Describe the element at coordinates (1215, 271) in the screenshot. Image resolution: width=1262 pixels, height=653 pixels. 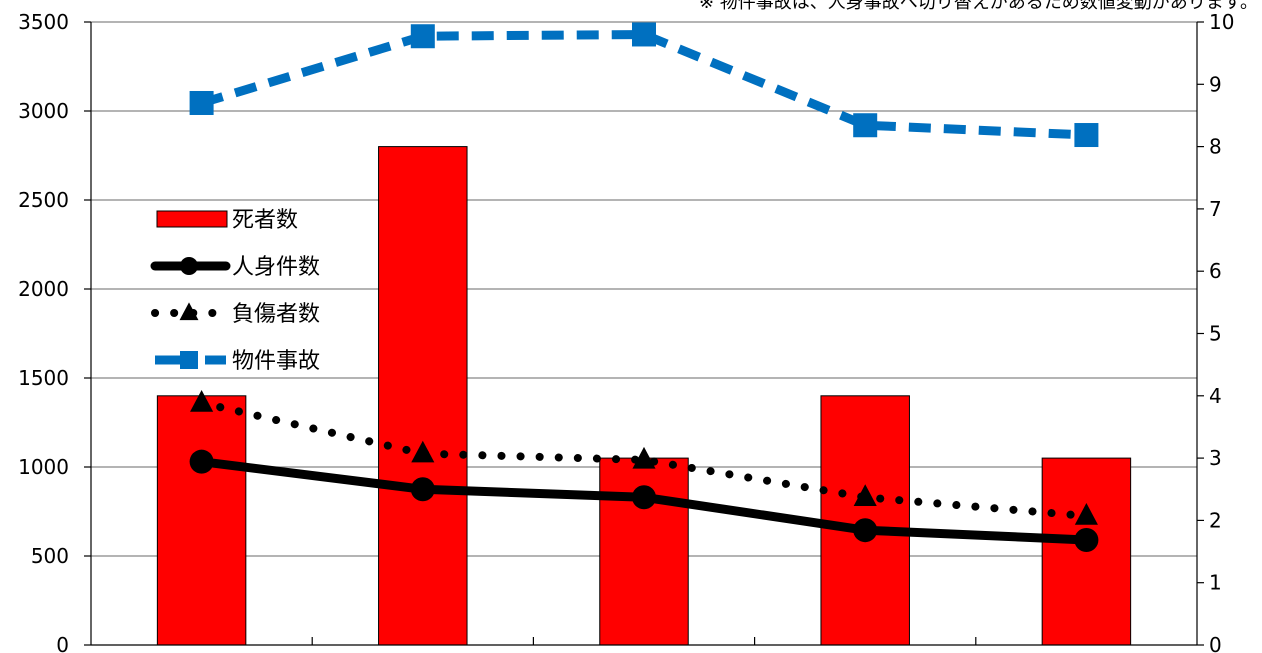
I see `right-tick-label: 6` at that location.